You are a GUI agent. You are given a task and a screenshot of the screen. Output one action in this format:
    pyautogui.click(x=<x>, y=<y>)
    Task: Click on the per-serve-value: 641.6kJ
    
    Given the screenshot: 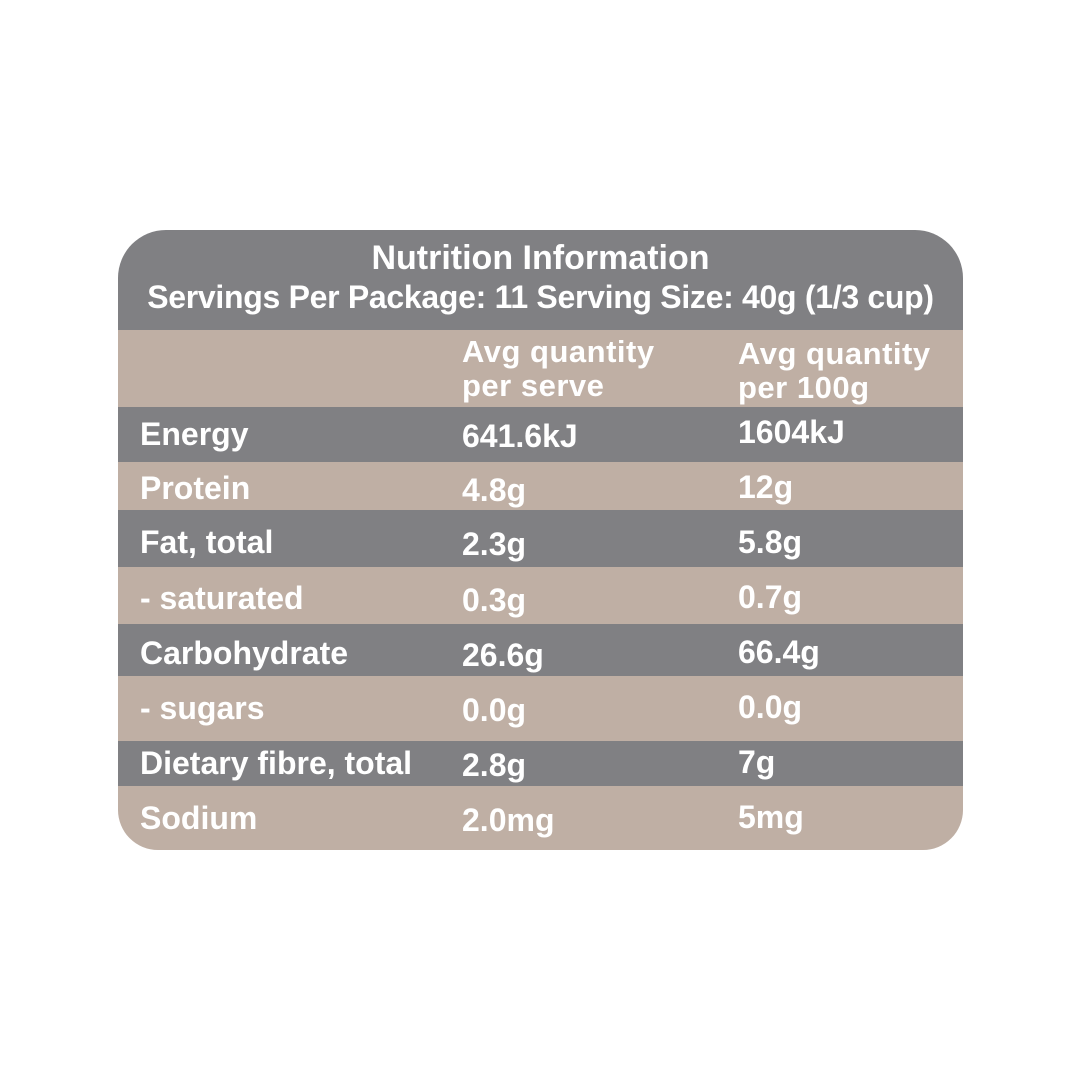 What is the action you would take?
    pyautogui.click(x=520, y=436)
    